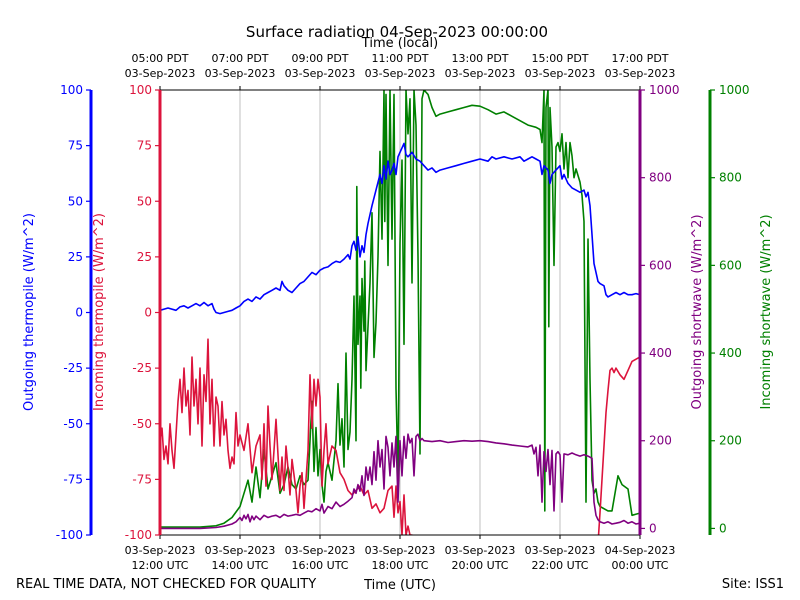 The image size is (800, 600). I want to click on incoming-shortwave-tick-label: 1000, so click(734, 90).